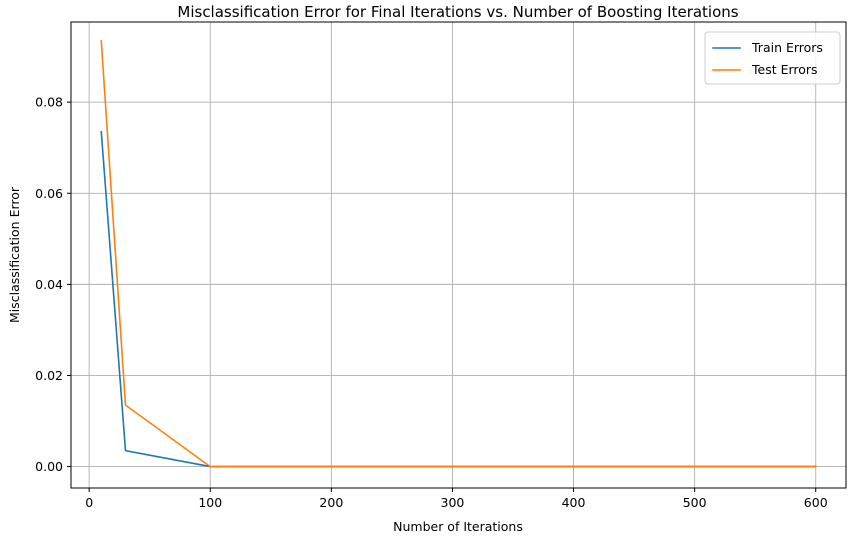  What do you see at coordinates (14, 254) in the screenshot?
I see `y-axis-label: Misclassification Error` at bounding box center [14, 254].